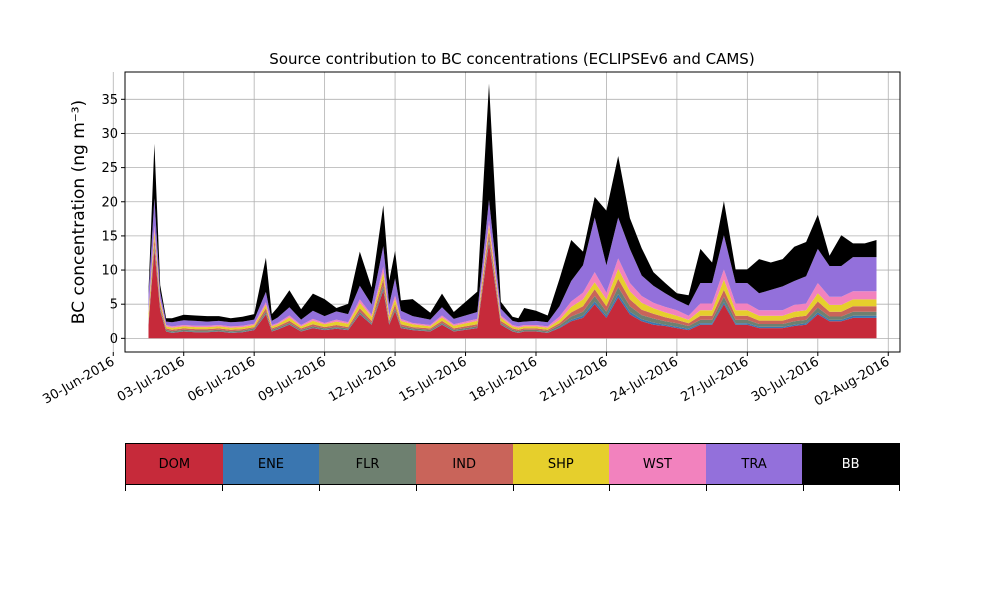 The width and height of the screenshot is (1000, 600). What do you see at coordinates (574, 379) in the screenshot?
I see `x-tick-label: 21-Jul-2016` at bounding box center [574, 379].